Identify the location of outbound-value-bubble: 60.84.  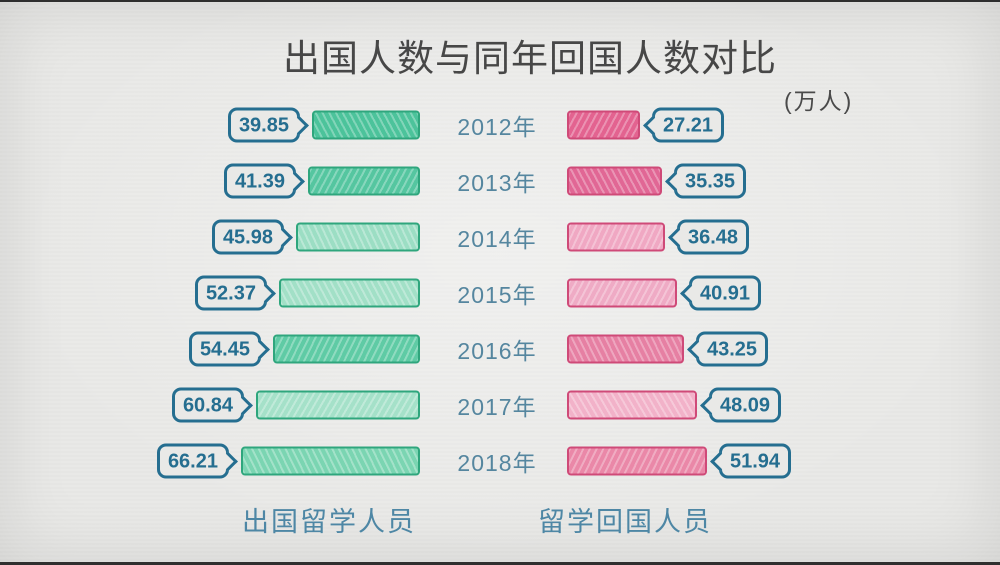
(207, 405).